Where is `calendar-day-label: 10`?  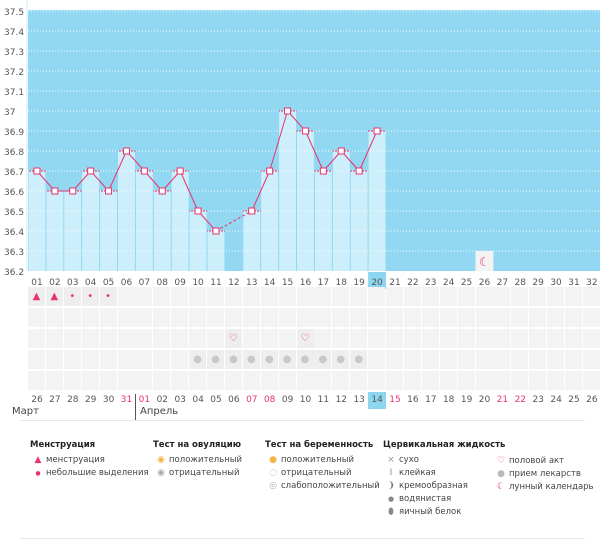 calendar-day-label: 10 is located at coordinates (305, 400).